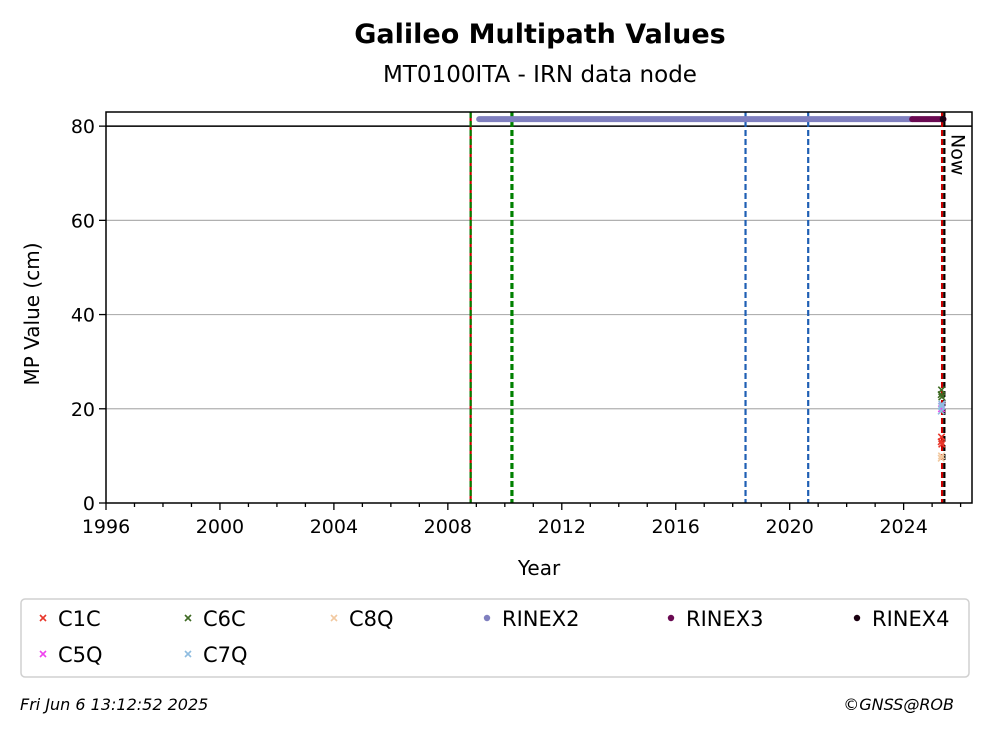 The height and width of the screenshot is (734, 993). I want to click on legend-marker-rinex3, so click(671, 618).